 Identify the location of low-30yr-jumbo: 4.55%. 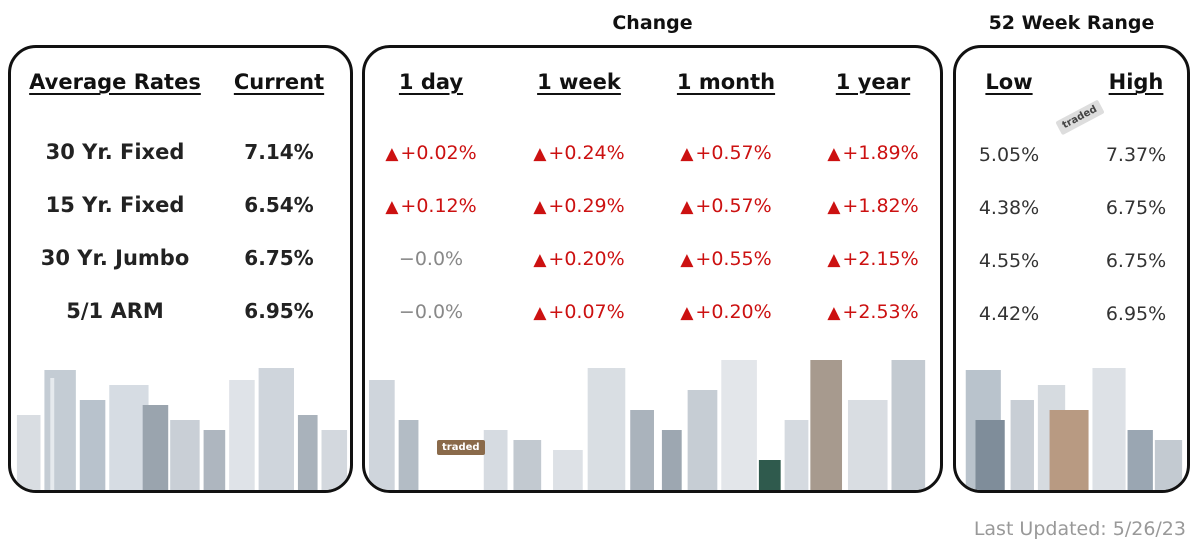
(1009, 261).